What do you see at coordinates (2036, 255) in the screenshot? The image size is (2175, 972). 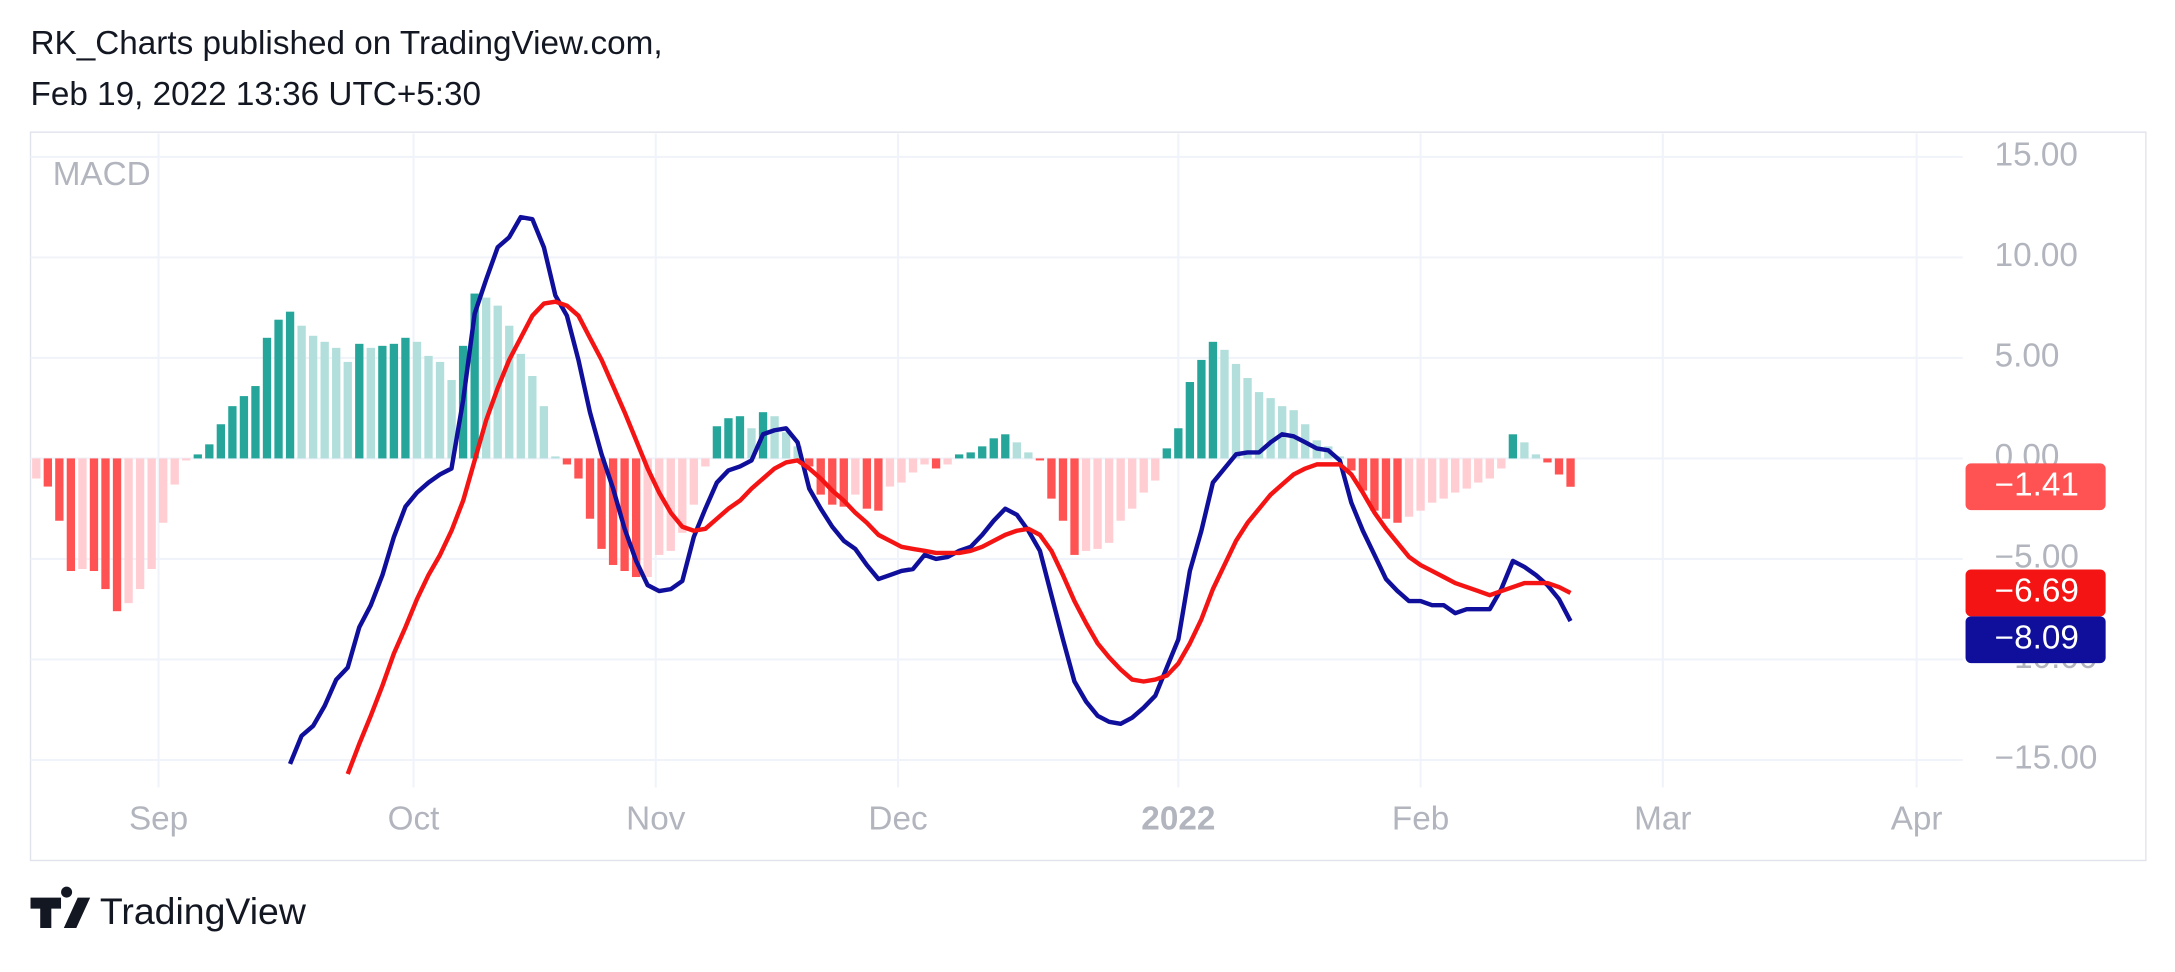 I see `y-tick-label: 10.00` at bounding box center [2036, 255].